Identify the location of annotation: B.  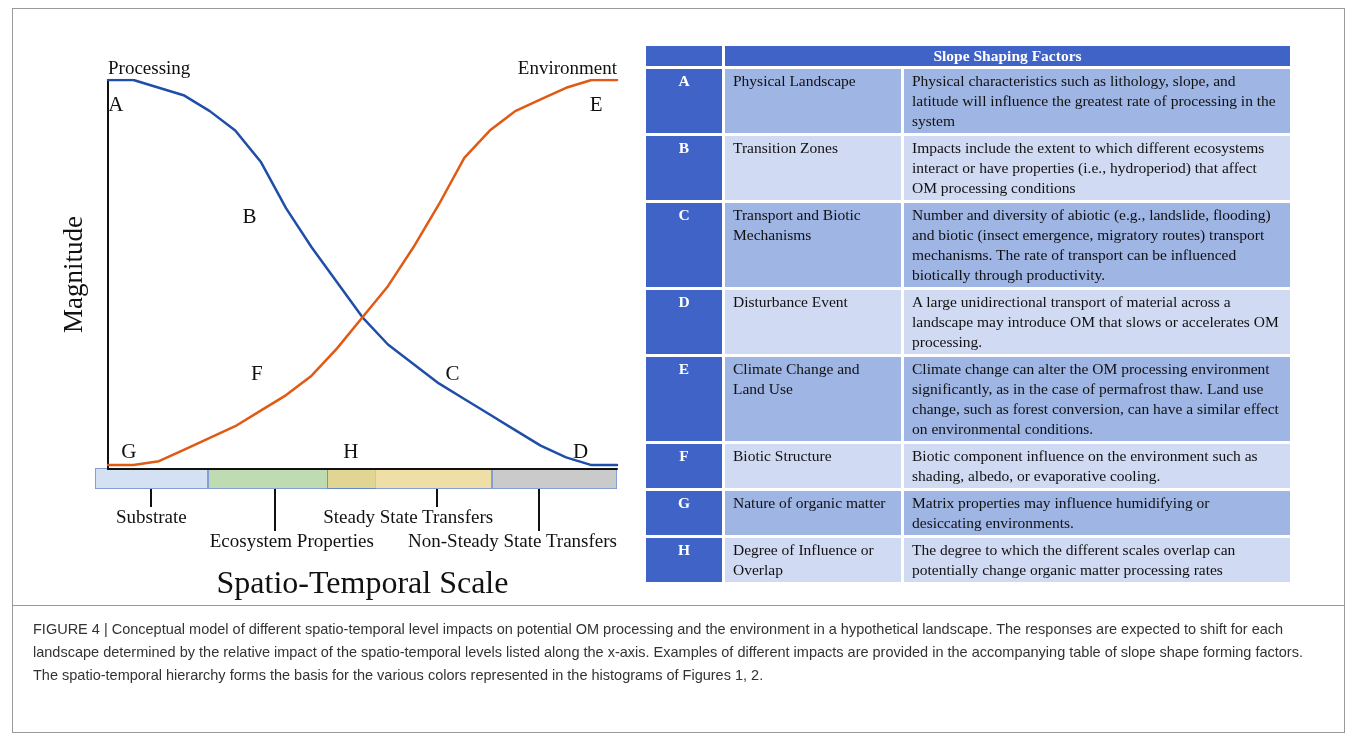
(249, 216).